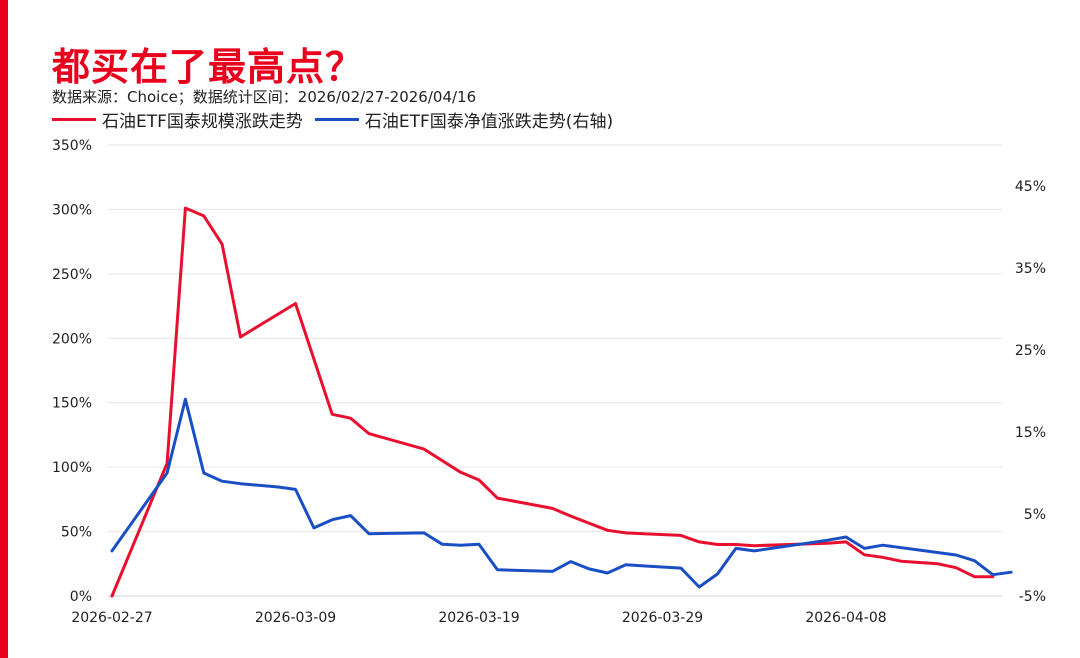 The height and width of the screenshot is (658, 1080). I want to click on y-left-tick-label: 200%, so click(72, 339).